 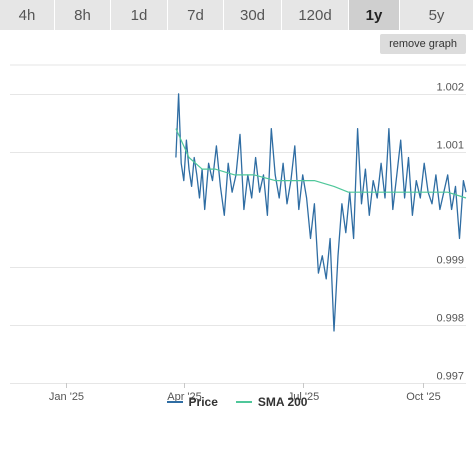 I want to click on x-tick-label: Apr '25, so click(x=184, y=397).